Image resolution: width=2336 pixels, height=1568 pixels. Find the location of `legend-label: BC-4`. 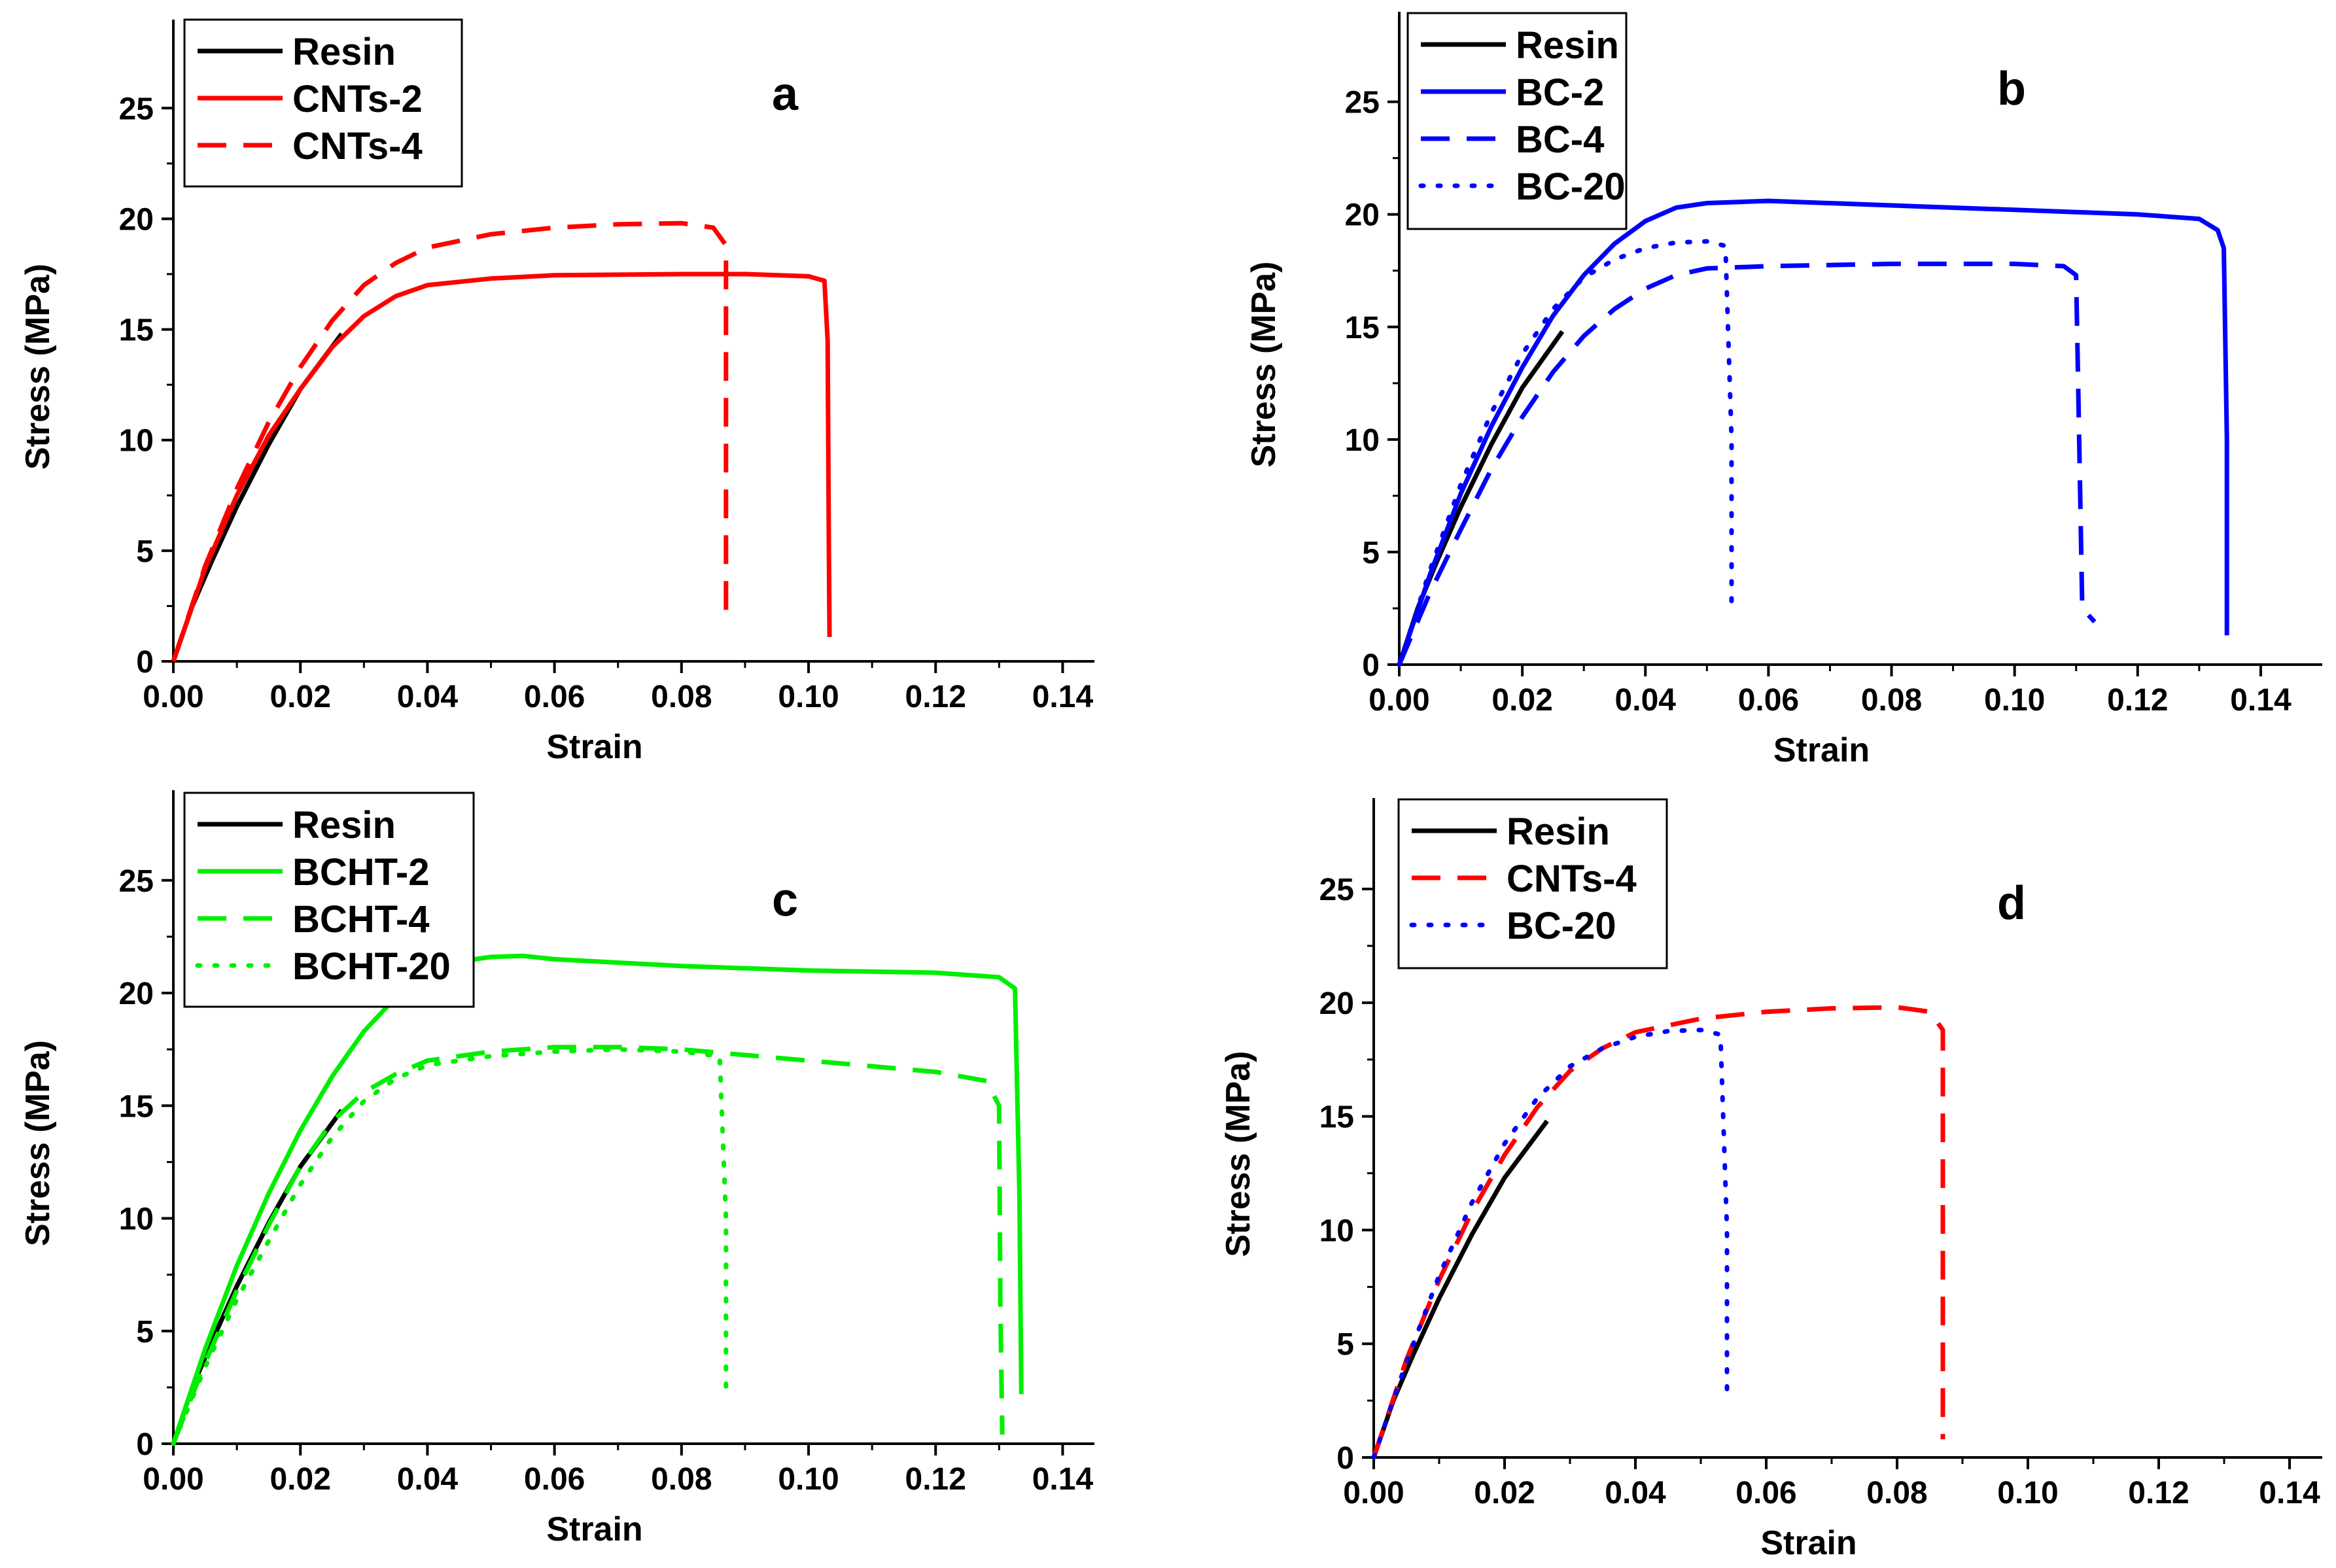

legend-label: BC-4 is located at coordinates (1560, 139).